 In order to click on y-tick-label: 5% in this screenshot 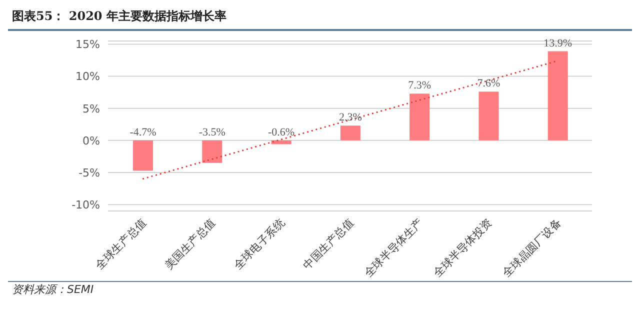, I will do `click(91, 109)`.